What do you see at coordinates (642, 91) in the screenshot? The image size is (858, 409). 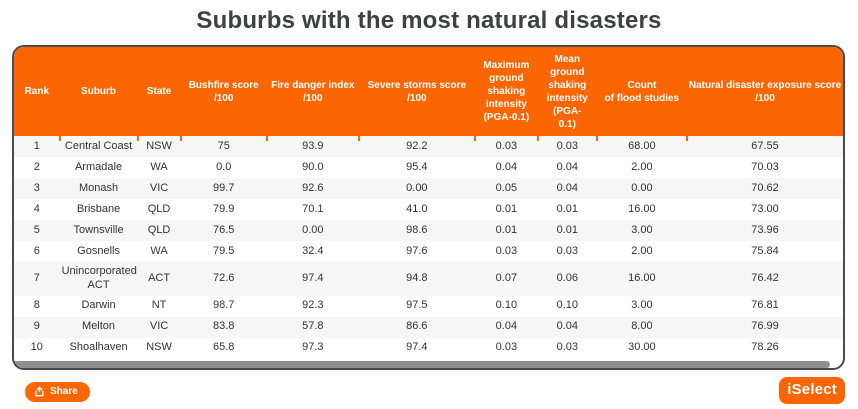 I see `column-header-flood_studies_count: Count of flood studies` at bounding box center [642, 91].